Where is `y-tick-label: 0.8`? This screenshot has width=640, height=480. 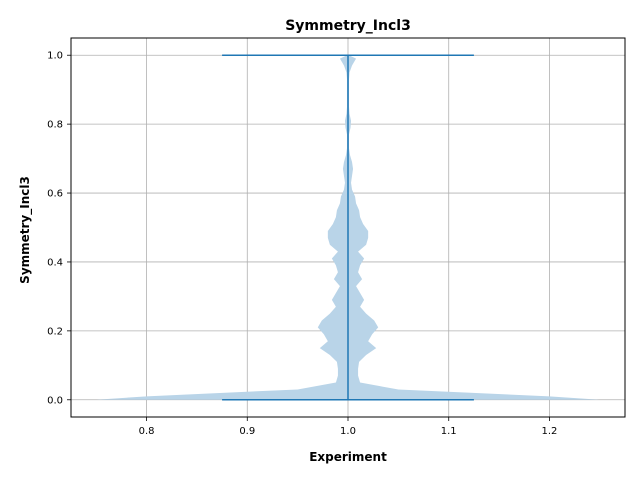
y-tick-label: 0.8 is located at coordinates (55, 125).